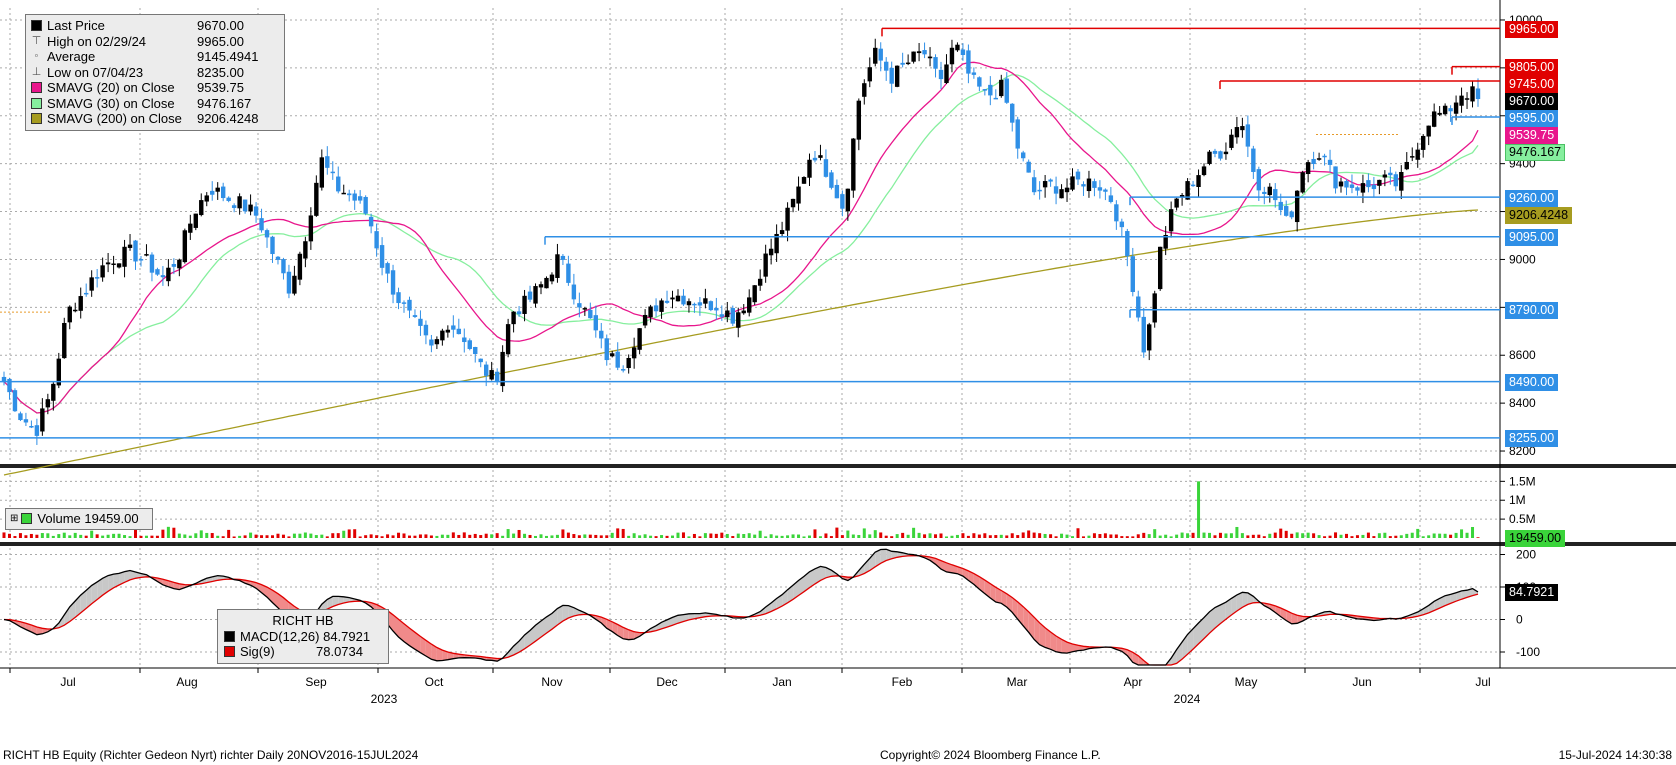  What do you see at coordinates (14, 518) in the screenshot?
I see `expand-icon: ⊞` at bounding box center [14, 518].